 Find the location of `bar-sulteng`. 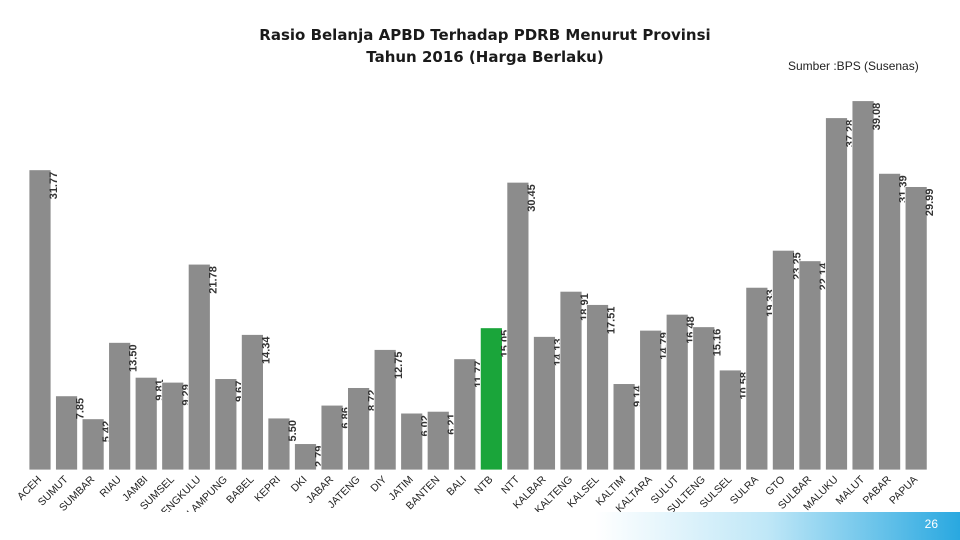

bar-sulteng is located at coordinates (704, 398).